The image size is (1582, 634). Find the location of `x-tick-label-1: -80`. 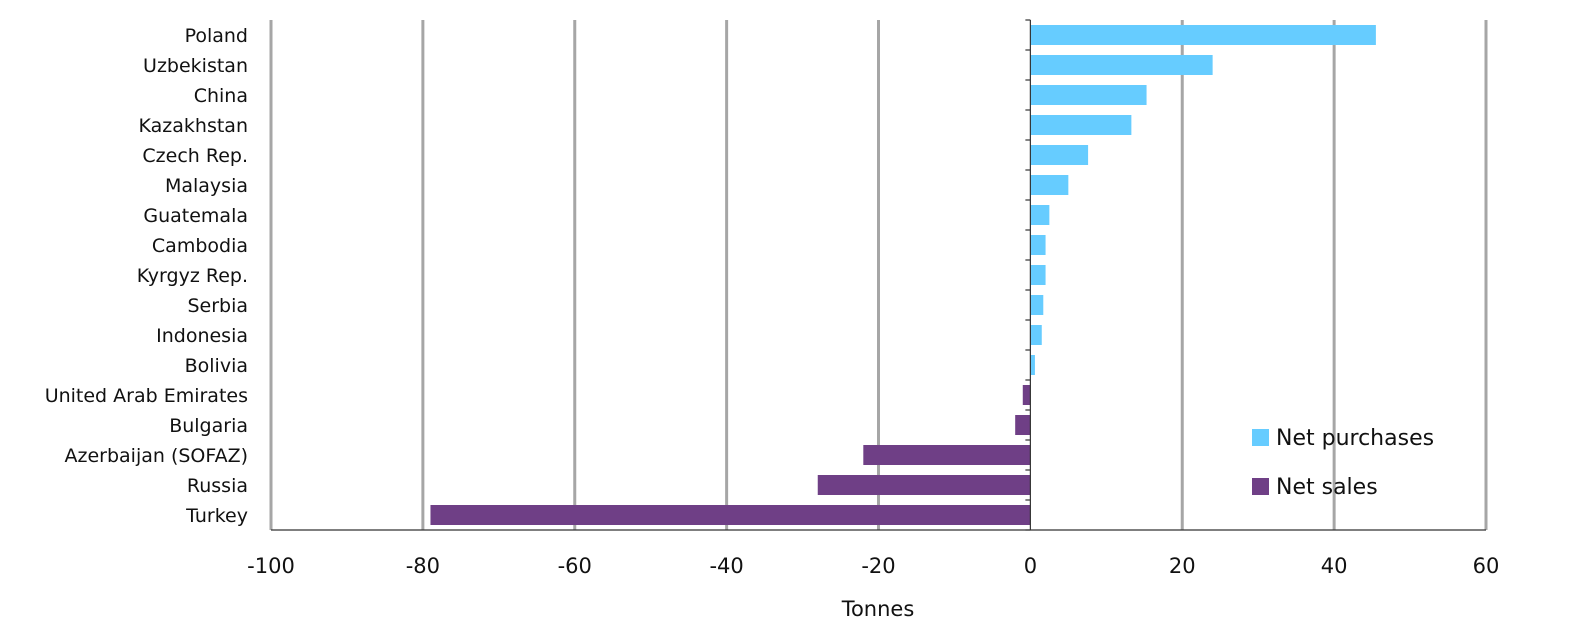

x-tick-label-1: -80 is located at coordinates (423, 566).